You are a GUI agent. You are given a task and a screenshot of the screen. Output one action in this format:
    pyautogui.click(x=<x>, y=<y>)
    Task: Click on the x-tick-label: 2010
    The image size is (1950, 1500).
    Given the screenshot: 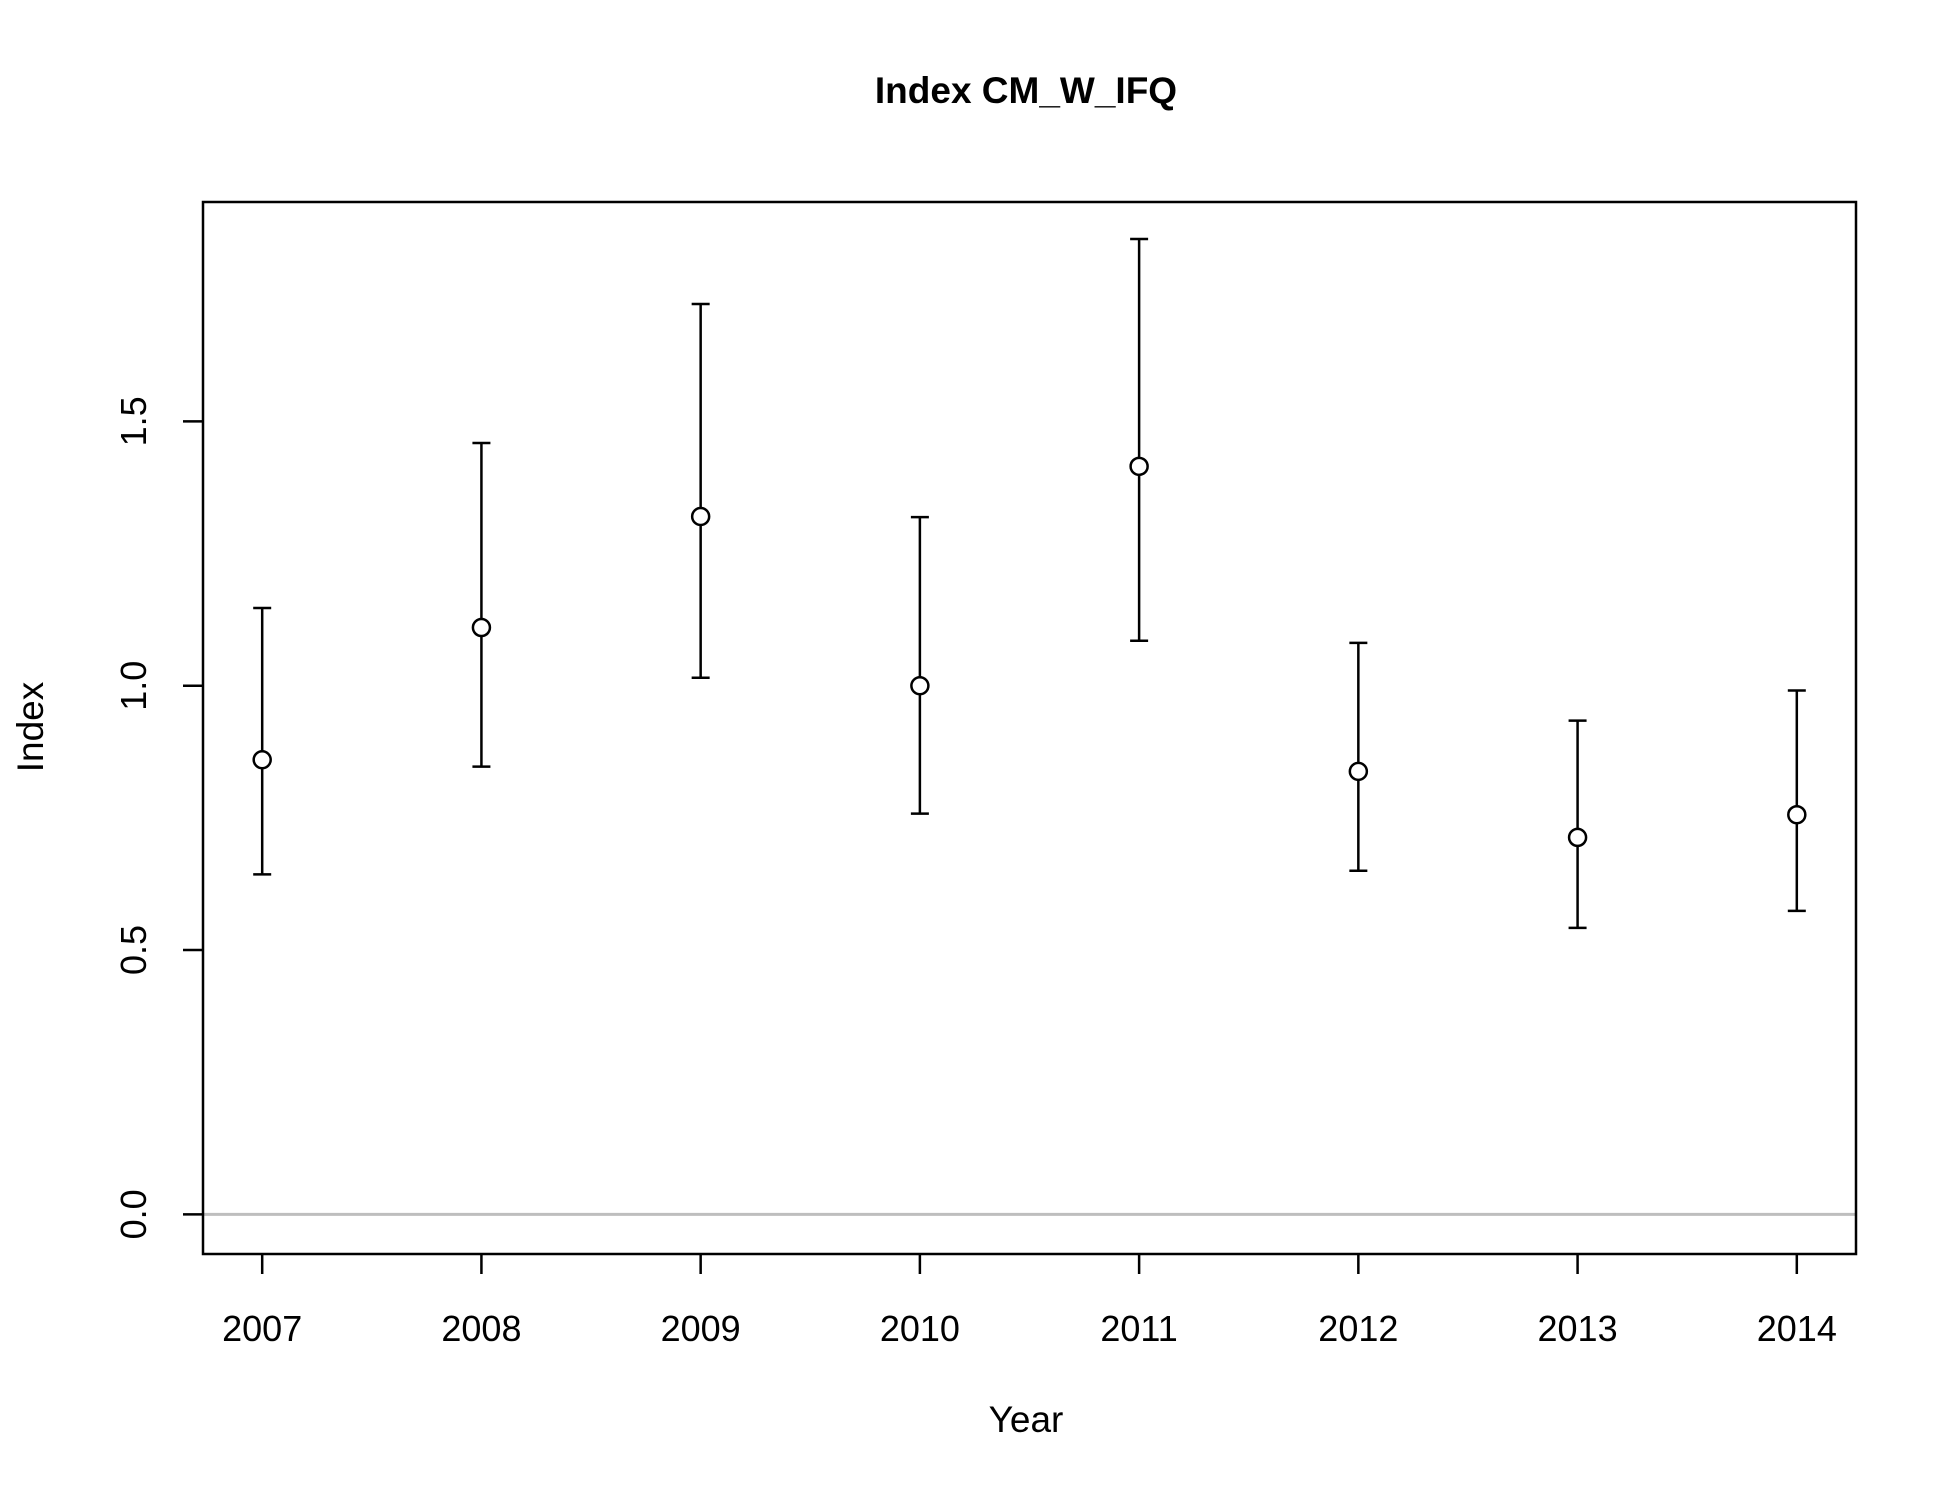 What is the action you would take?
    pyautogui.click(x=920, y=1328)
    